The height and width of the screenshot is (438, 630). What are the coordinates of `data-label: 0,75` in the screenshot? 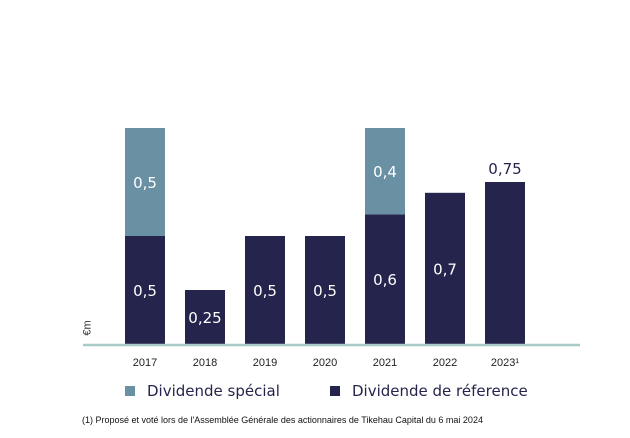 It's located at (504, 169).